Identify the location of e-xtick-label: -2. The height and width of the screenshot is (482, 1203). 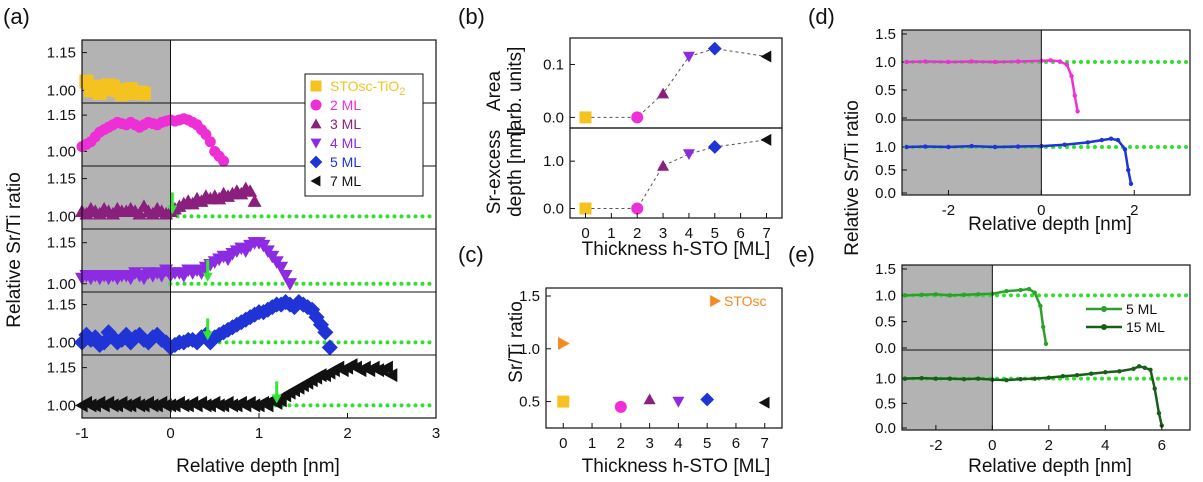
(935, 445).